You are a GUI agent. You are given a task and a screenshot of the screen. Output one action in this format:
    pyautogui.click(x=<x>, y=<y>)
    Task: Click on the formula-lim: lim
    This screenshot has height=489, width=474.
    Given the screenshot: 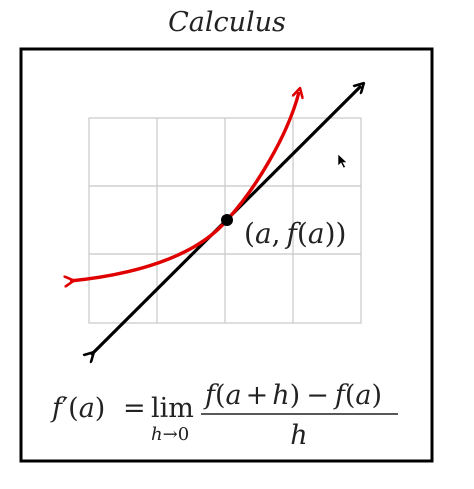 What is the action you would take?
    pyautogui.click(x=172, y=408)
    